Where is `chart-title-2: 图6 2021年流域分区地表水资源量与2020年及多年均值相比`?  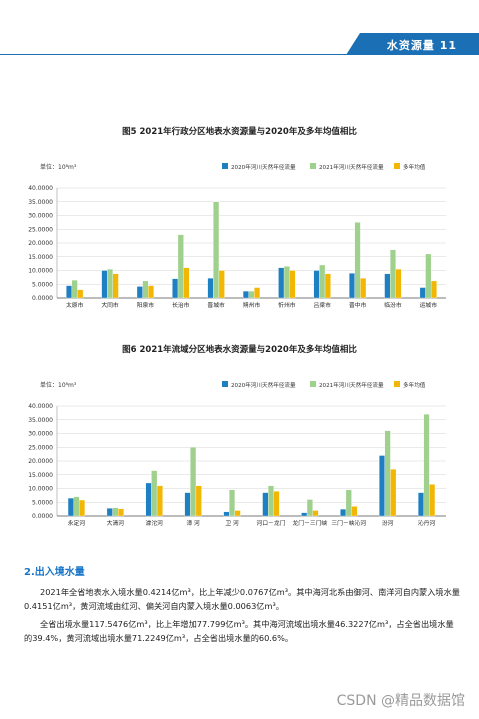
chart-title-2: 图6 2021年流域分区地表水资源量与2020年及多年均值相比 is located at coordinates (239, 350).